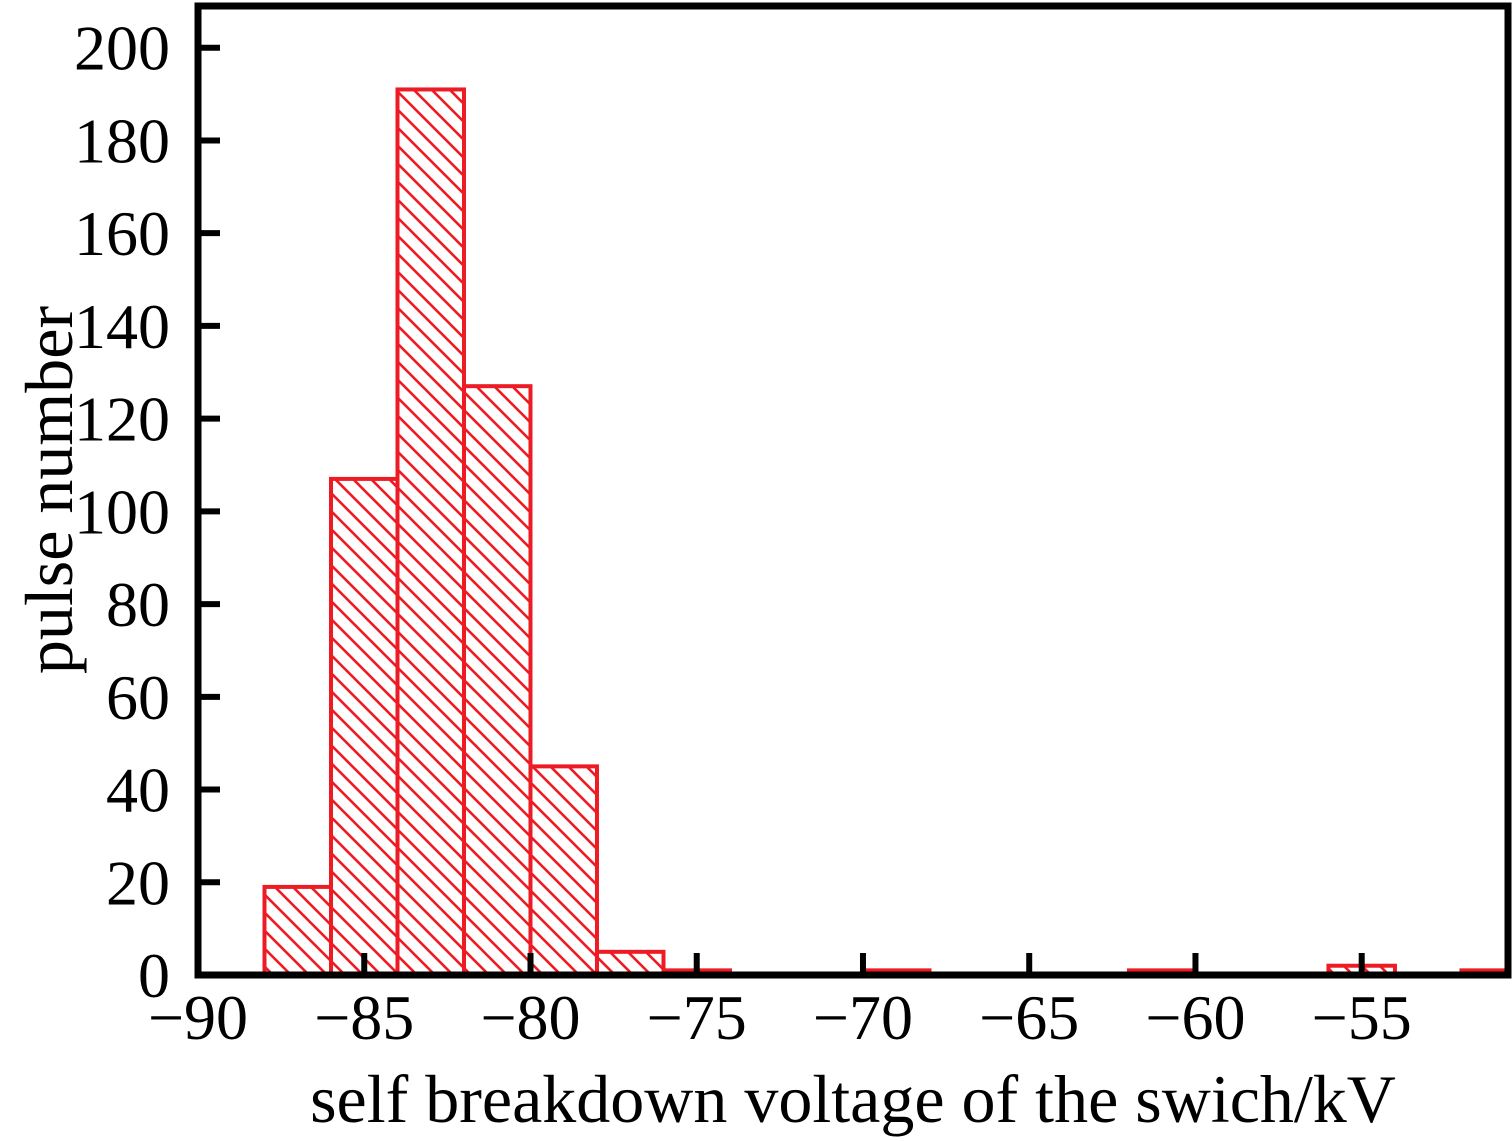 This screenshot has width=1512, height=1141. Describe the element at coordinates (530, 1017) in the screenshot. I see `x-tick-label: −80` at that location.